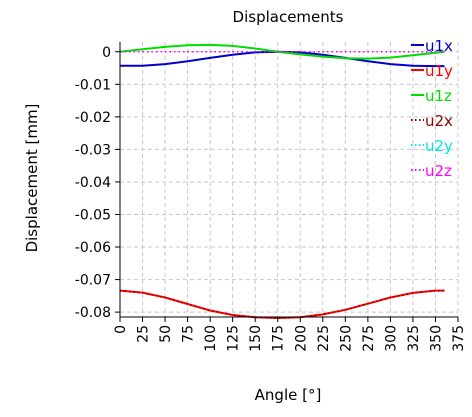  What do you see at coordinates (256, 338) in the screenshot?
I see `x-tick-label: 150` at bounding box center [256, 338].